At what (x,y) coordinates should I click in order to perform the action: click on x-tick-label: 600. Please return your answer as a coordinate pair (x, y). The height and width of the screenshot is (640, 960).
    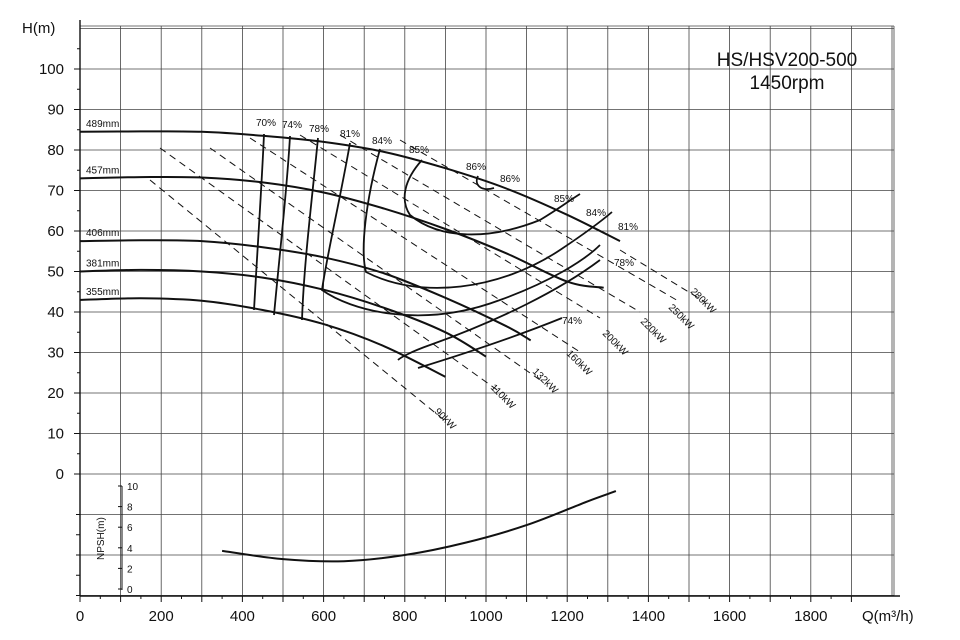
    Looking at the image, I should click on (323, 616).